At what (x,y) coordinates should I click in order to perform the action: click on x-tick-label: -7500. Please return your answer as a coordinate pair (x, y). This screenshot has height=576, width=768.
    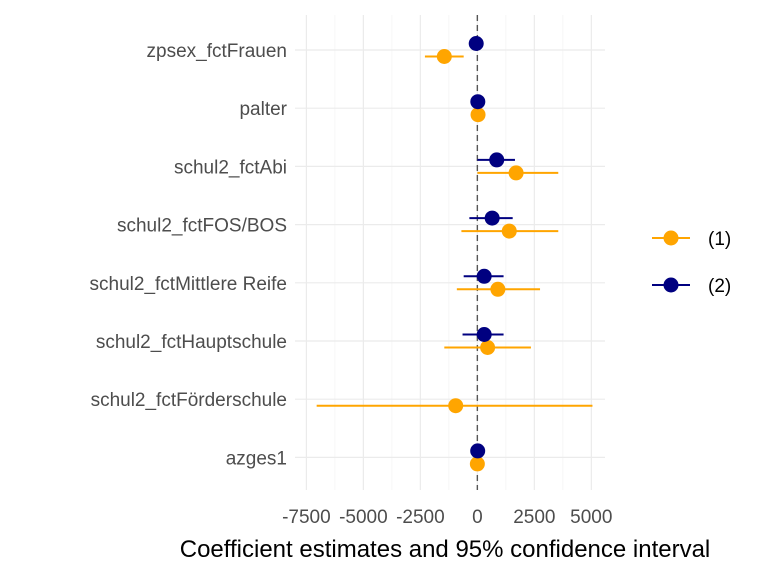
    Looking at the image, I should click on (306, 517).